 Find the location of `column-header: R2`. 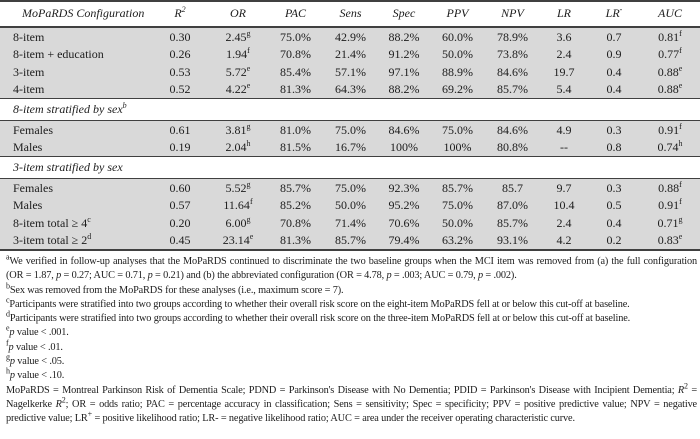

column-header: R2 is located at coordinates (180, 14).